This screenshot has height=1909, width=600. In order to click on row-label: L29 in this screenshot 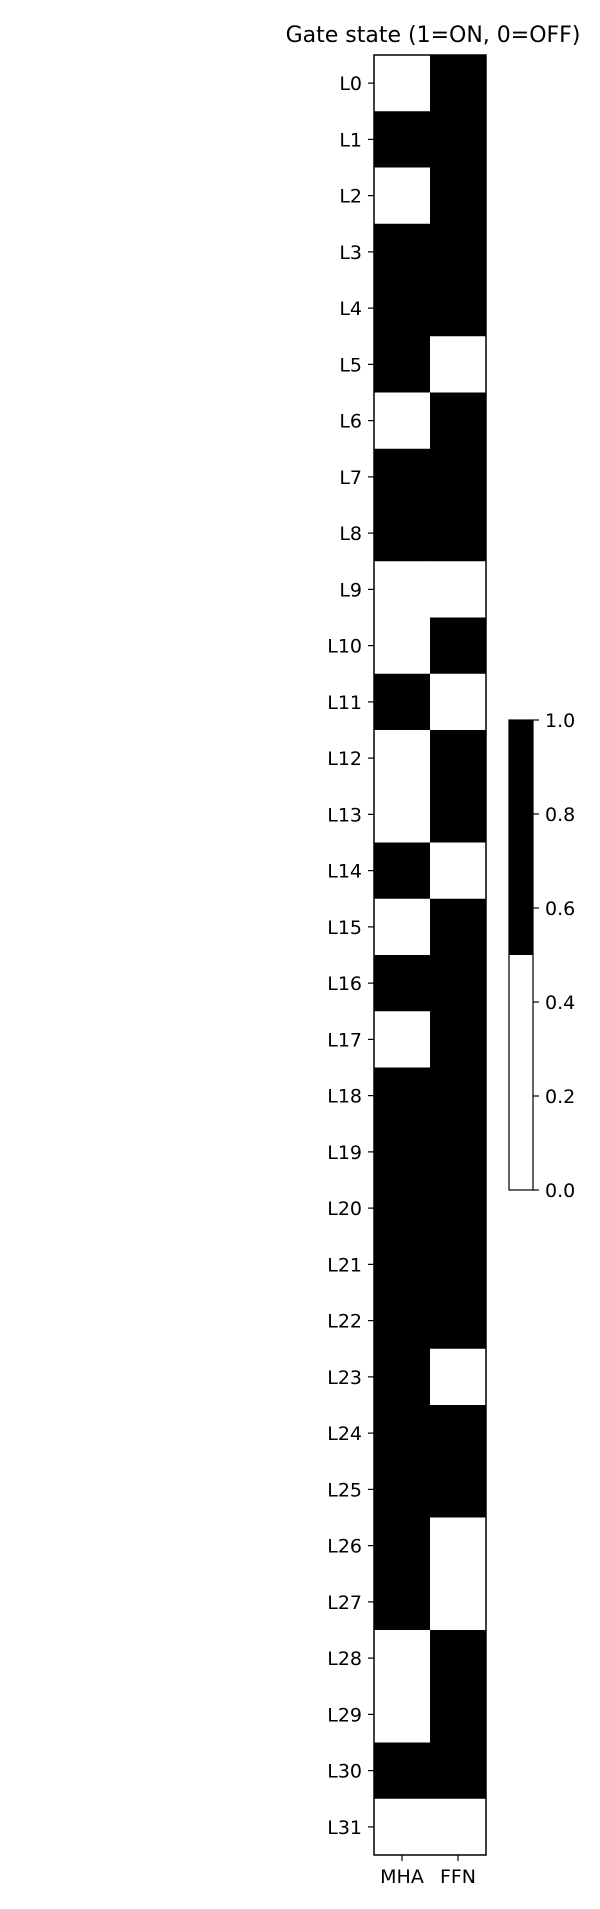, I will do `click(344, 1715)`.